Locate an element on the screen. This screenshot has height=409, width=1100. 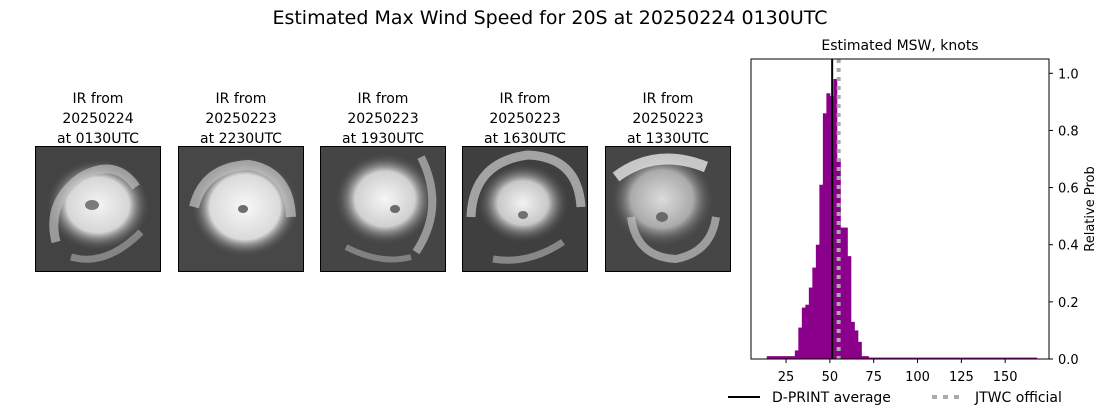
thumbnail-title-line2: 20250224 is located at coordinates (98, 119).